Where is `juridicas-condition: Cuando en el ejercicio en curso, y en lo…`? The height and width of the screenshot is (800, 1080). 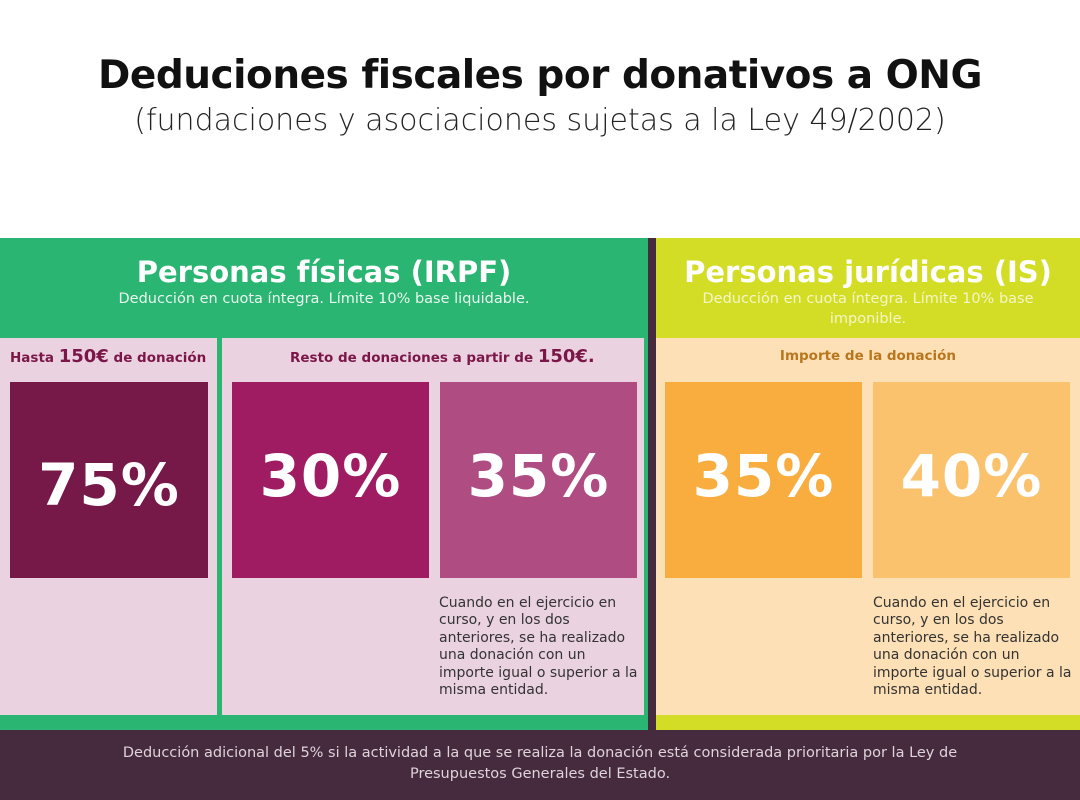 juridicas-condition: Cuando en el ejercicio en curso, y en lo… is located at coordinates (972, 647).